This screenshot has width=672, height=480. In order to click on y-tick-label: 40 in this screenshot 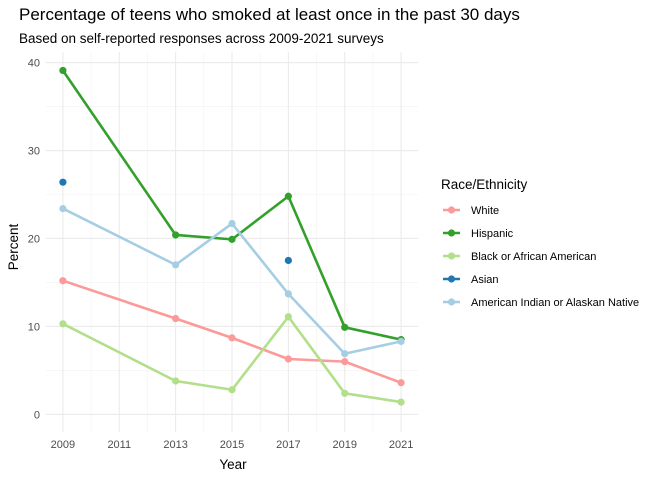, I will do `click(34, 64)`.